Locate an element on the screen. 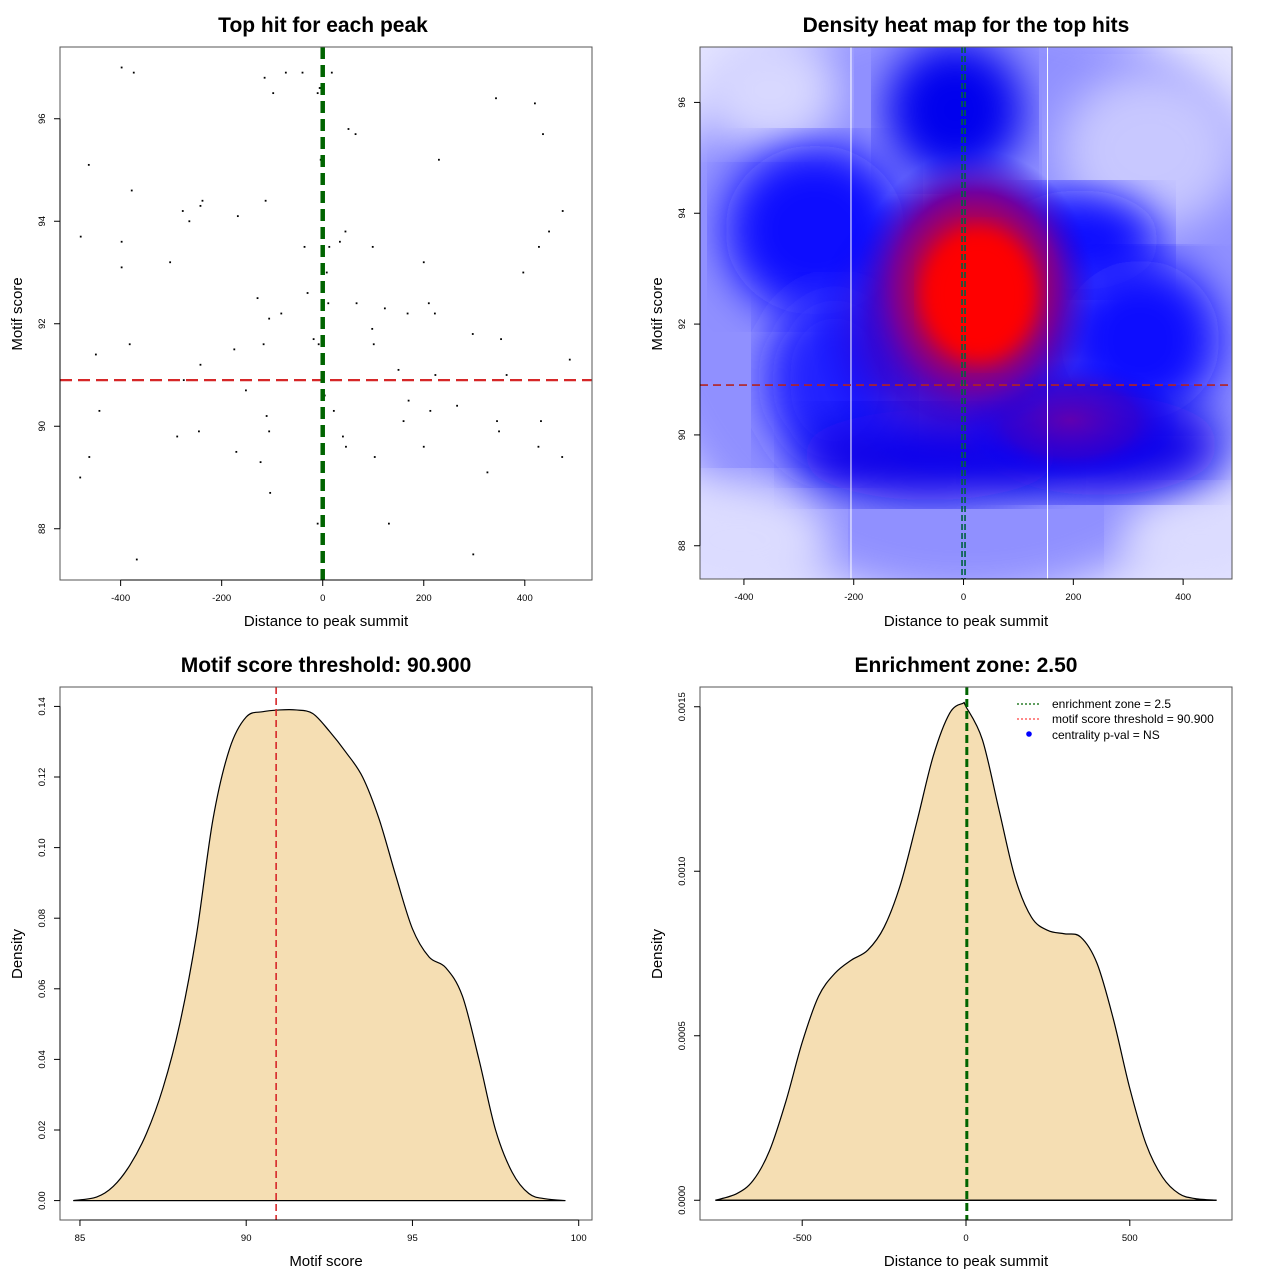 The height and width of the screenshot is (1280, 1280). scatter-ytick-label: 96 is located at coordinates (42, 118).